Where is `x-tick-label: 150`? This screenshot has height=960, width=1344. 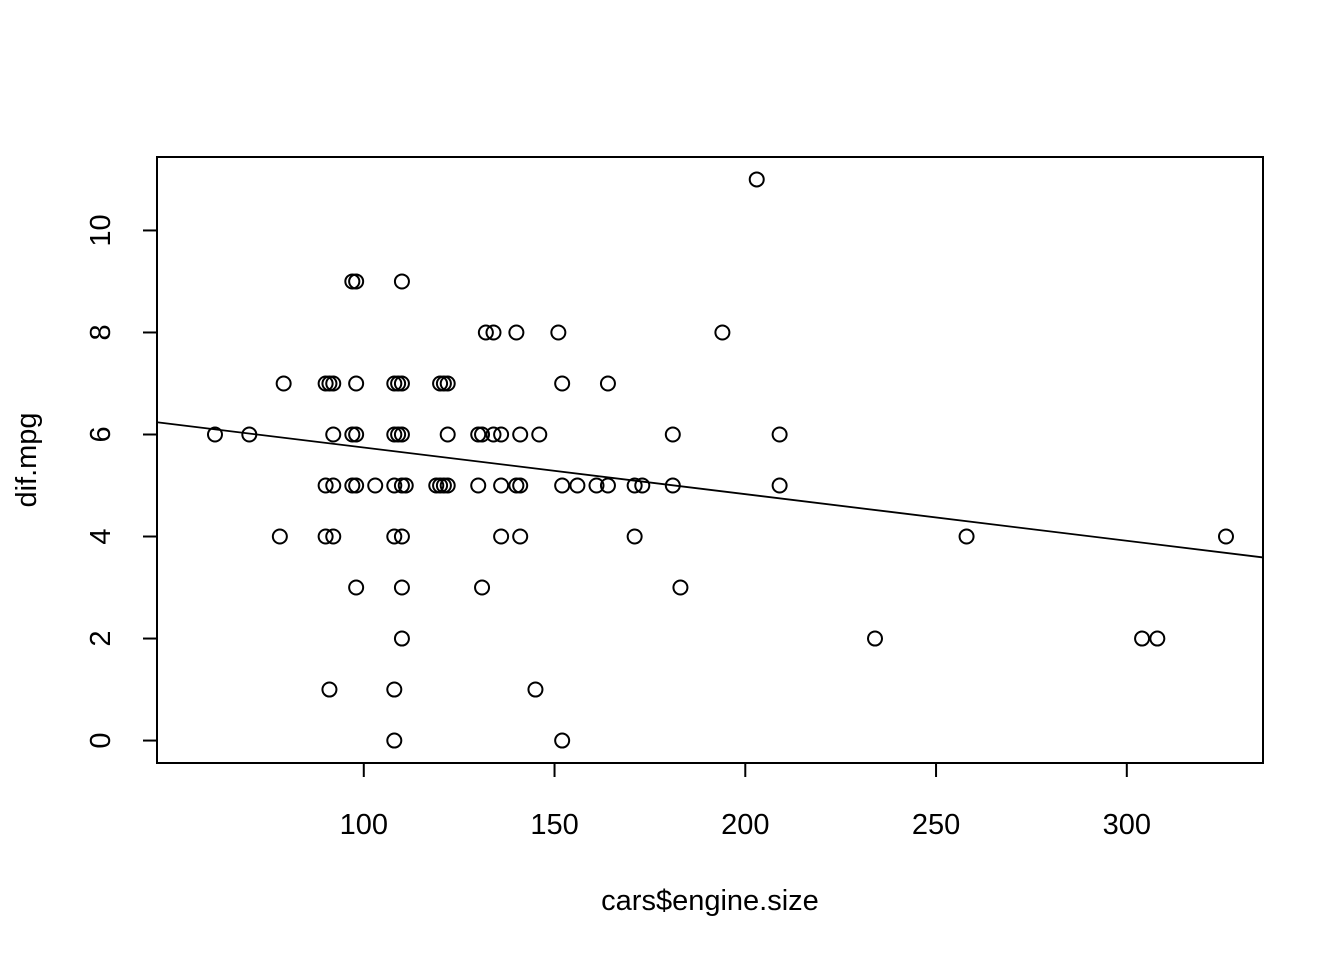
x-tick-label: 150 is located at coordinates (554, 825).